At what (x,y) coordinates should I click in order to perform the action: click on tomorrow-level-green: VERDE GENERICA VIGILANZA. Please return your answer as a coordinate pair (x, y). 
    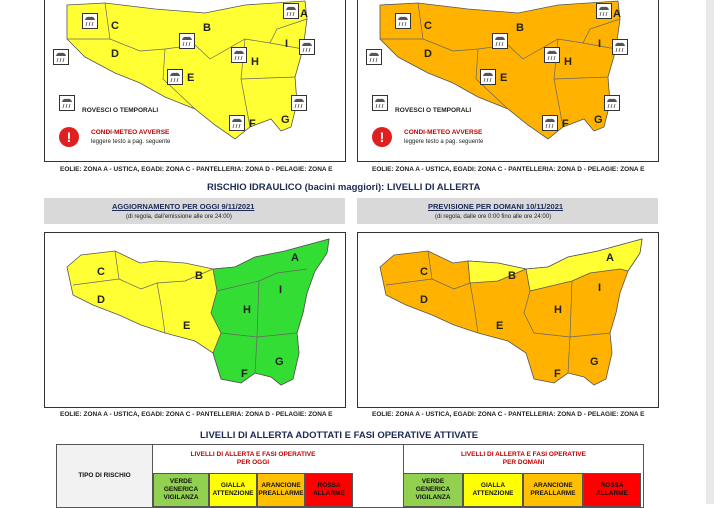
    Looking at the image, I should click on (433, 490).